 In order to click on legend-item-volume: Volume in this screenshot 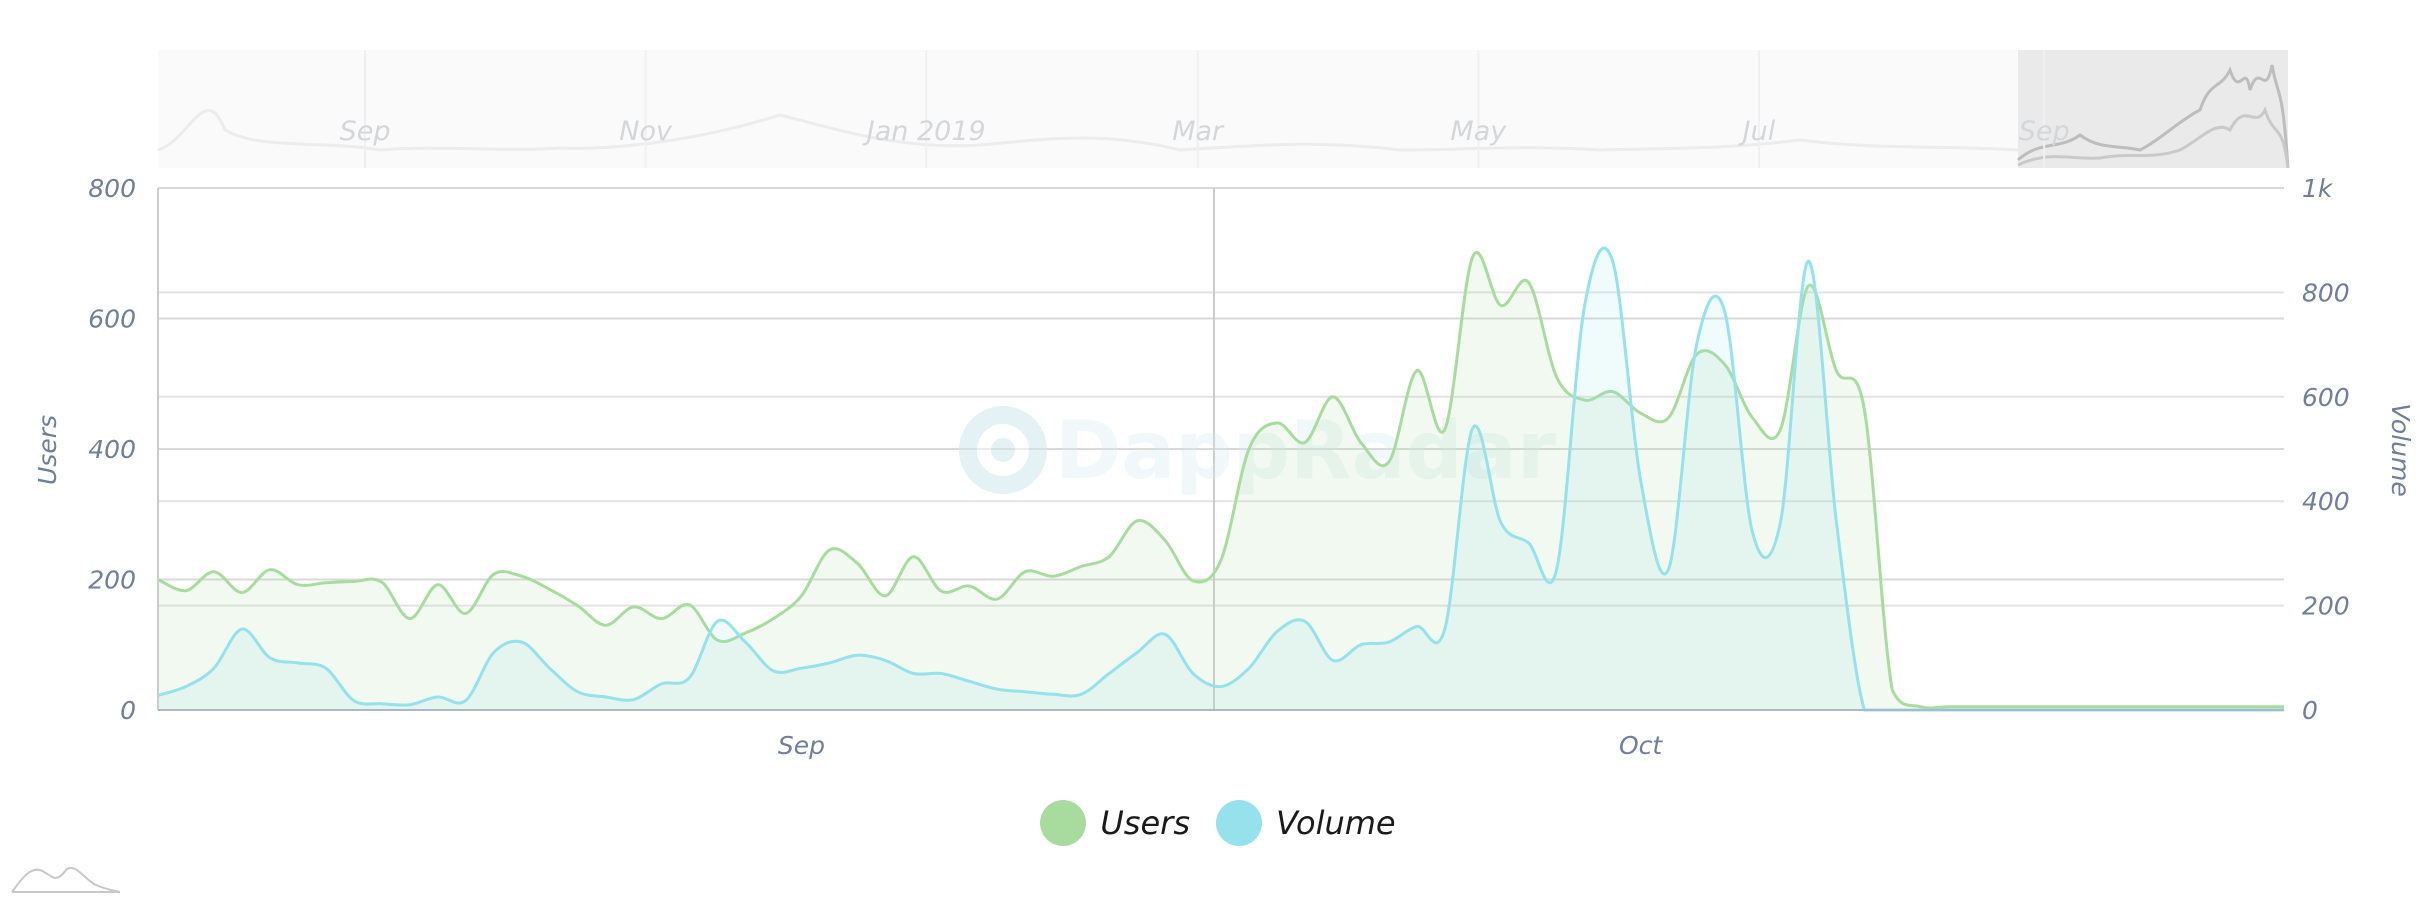, I will do `click(1305, 823)`.